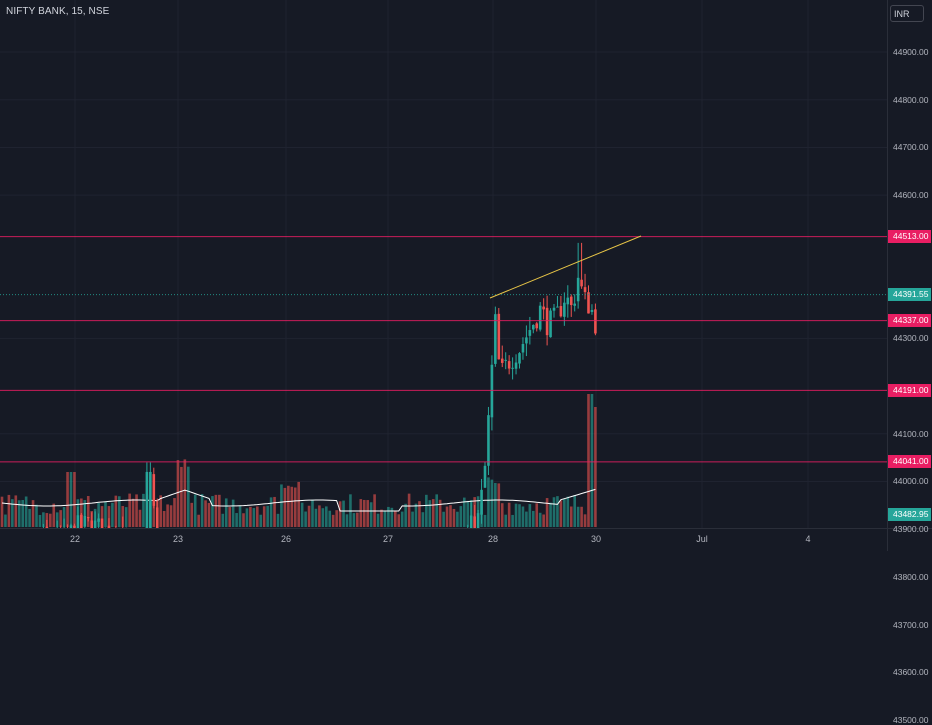 This screenshot has height=725, width=932. I want to click on symbol-title: NIFTY BANK, 15, NSE, so click(57, 11).